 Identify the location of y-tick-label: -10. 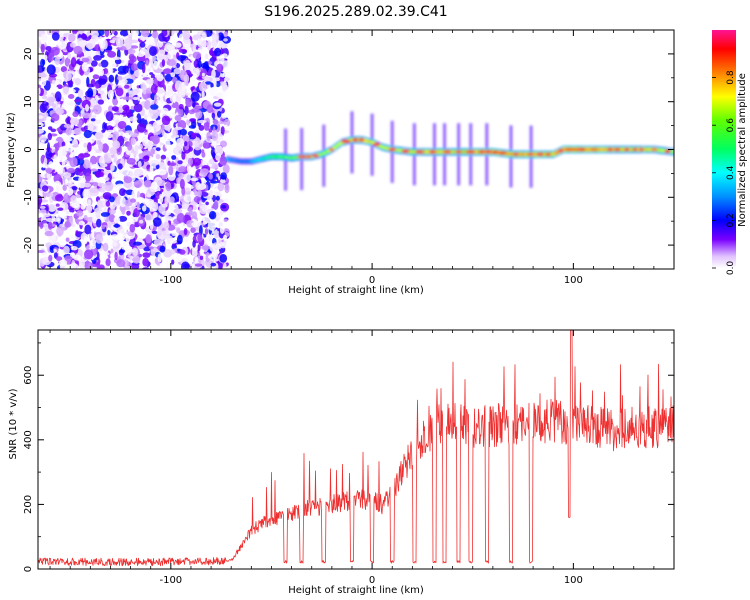
(28, 197).